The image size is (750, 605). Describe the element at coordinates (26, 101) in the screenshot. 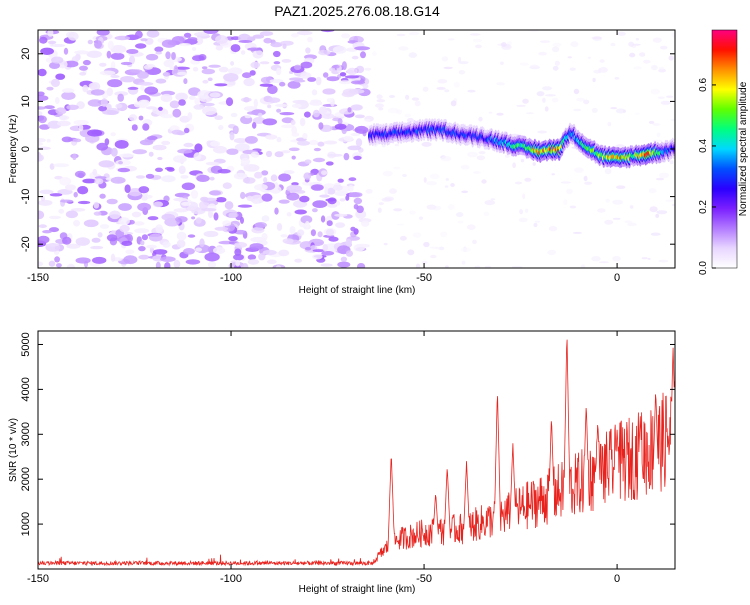

I see `y-tick-label: 10` at that location.